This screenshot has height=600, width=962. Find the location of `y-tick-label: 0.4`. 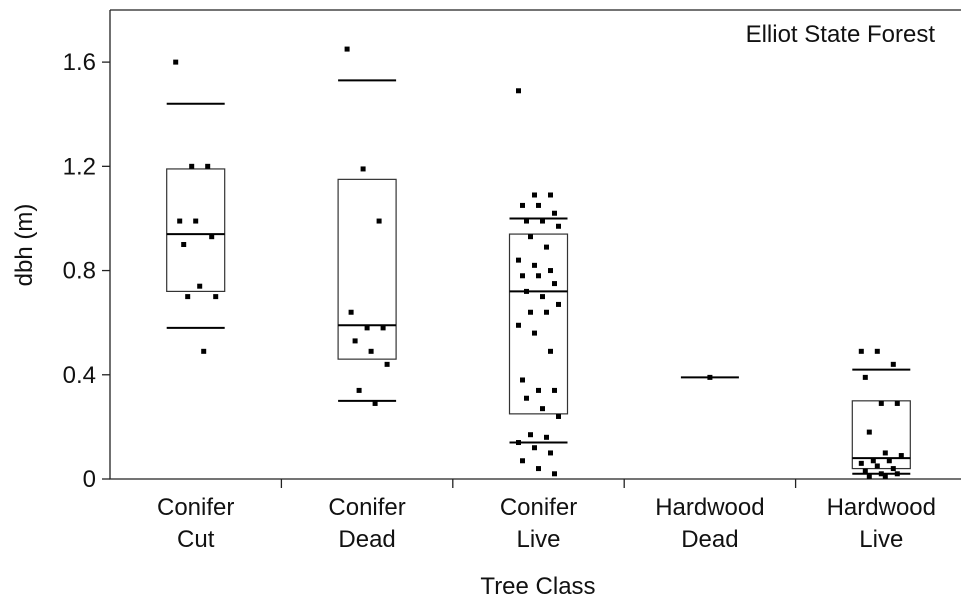

y-tick-label: 0.4 is located at coordinates (79, 375).